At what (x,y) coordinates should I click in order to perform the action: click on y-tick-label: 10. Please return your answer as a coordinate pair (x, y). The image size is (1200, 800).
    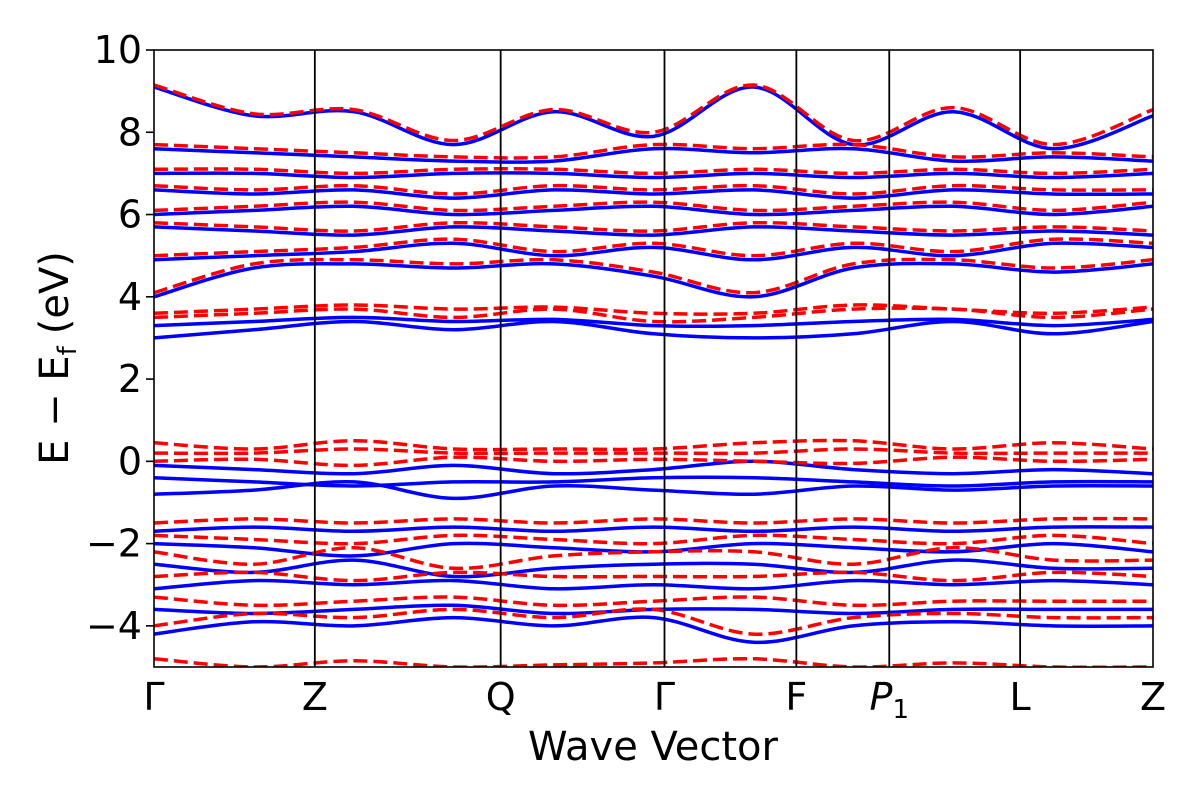
    Looking at the image, I should click on (118, 50).